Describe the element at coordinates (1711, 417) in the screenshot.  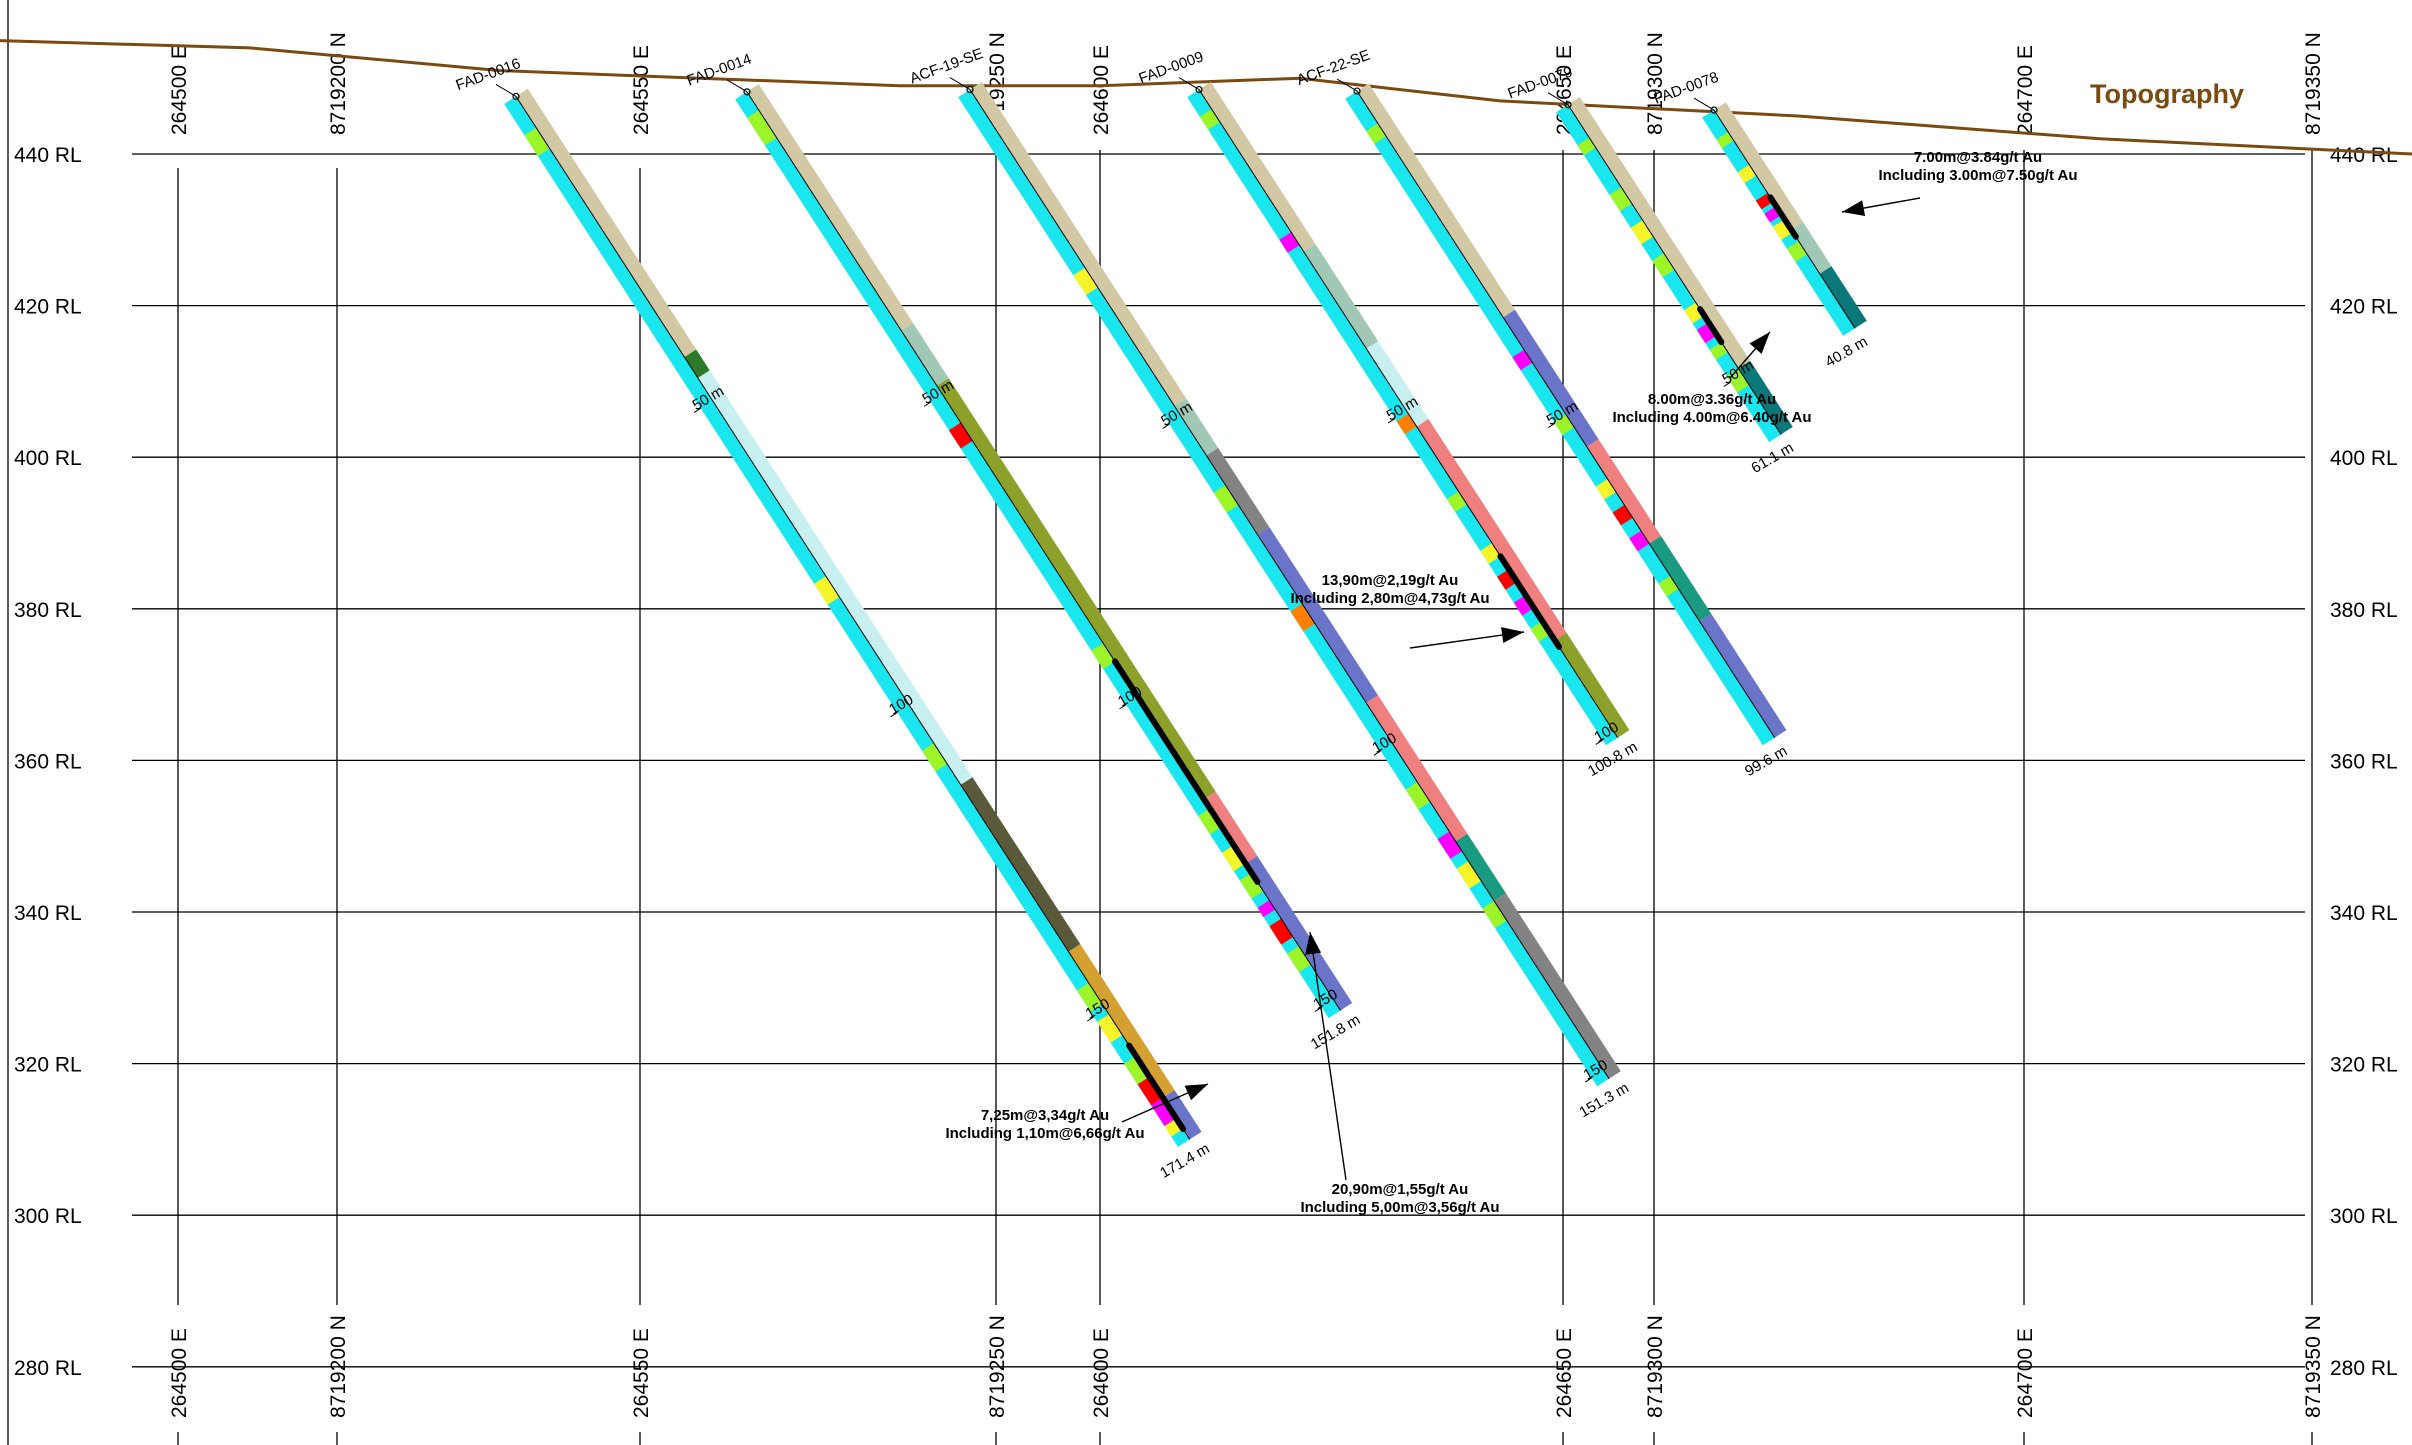
I see `intercept-including: Including 4.00m@6.40g/t Au` at that location.